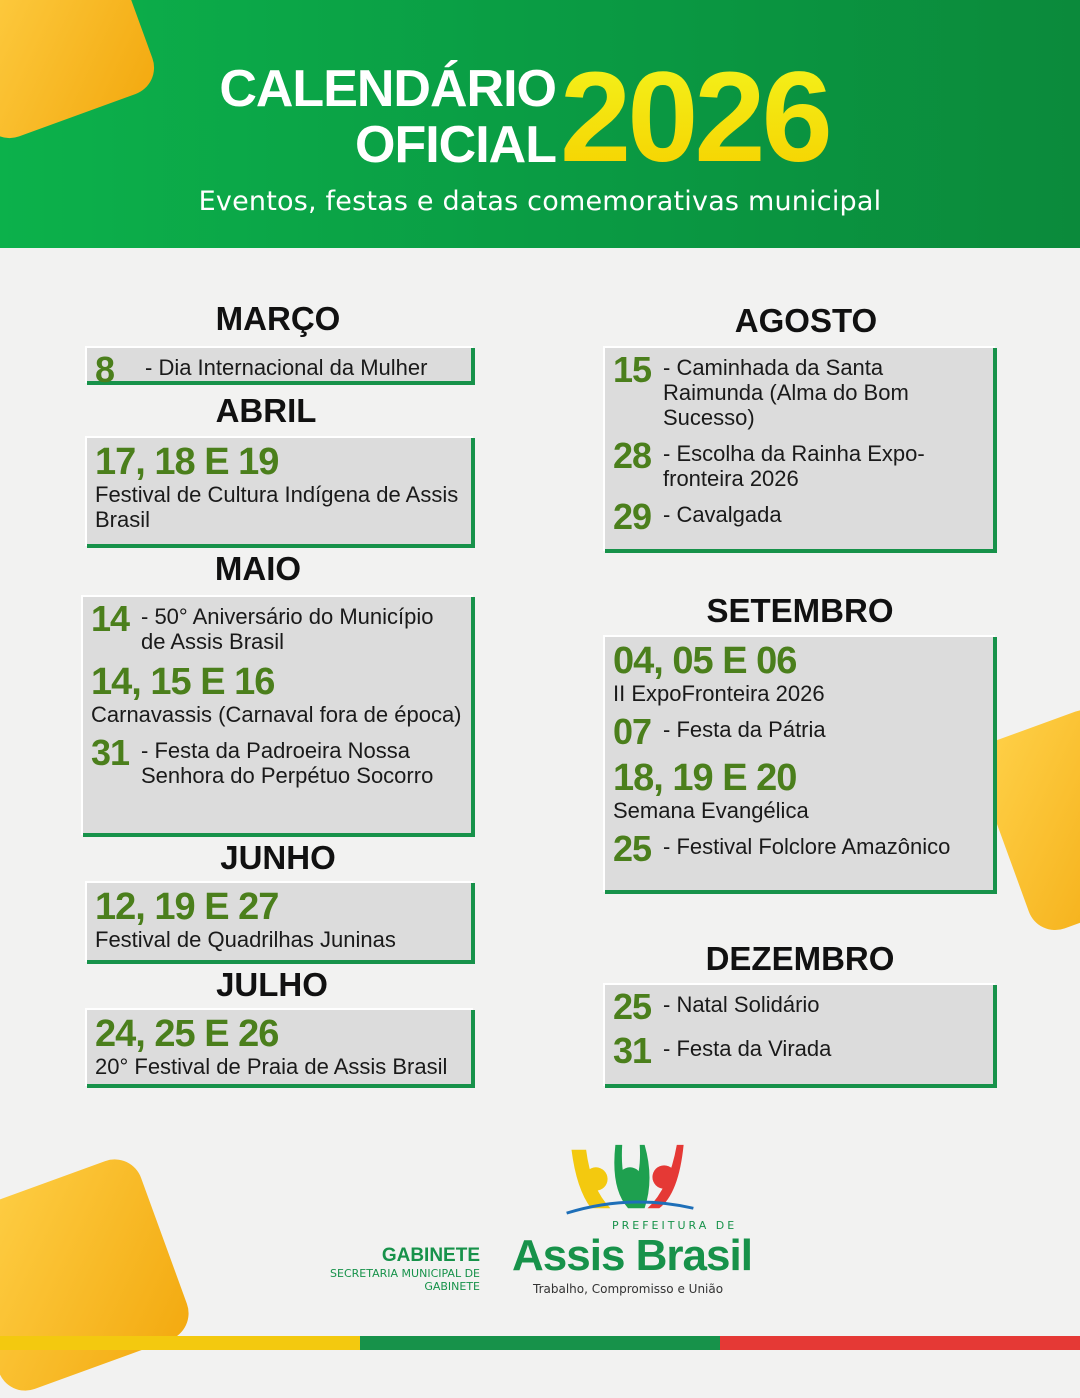  What do you see at coordinates (180, 1343) in the screenshot?
I see `footer-stripe-yellow` at bounding box center [180, 1343].